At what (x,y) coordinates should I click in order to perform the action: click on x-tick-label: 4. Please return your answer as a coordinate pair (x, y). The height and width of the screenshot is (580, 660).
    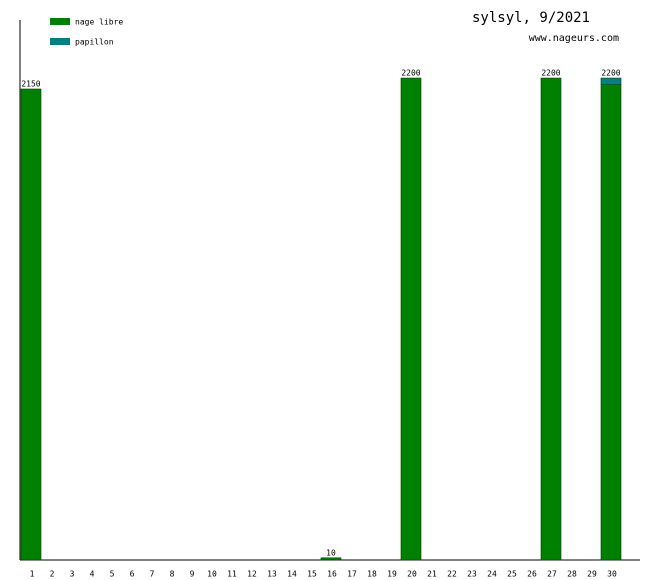
    Looking at the image, I should click on (92, 574).